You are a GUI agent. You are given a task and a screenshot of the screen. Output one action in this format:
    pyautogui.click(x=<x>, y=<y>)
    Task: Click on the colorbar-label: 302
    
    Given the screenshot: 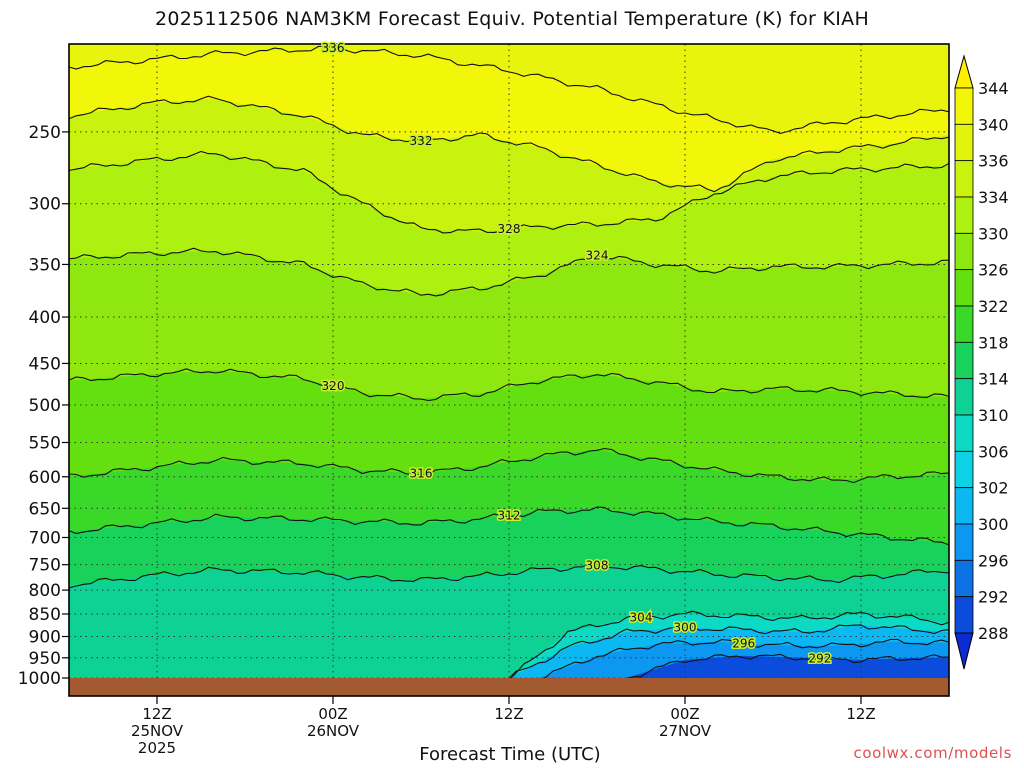 What is the action you would take?
    pyautogui.click(x=993, y=488)
    